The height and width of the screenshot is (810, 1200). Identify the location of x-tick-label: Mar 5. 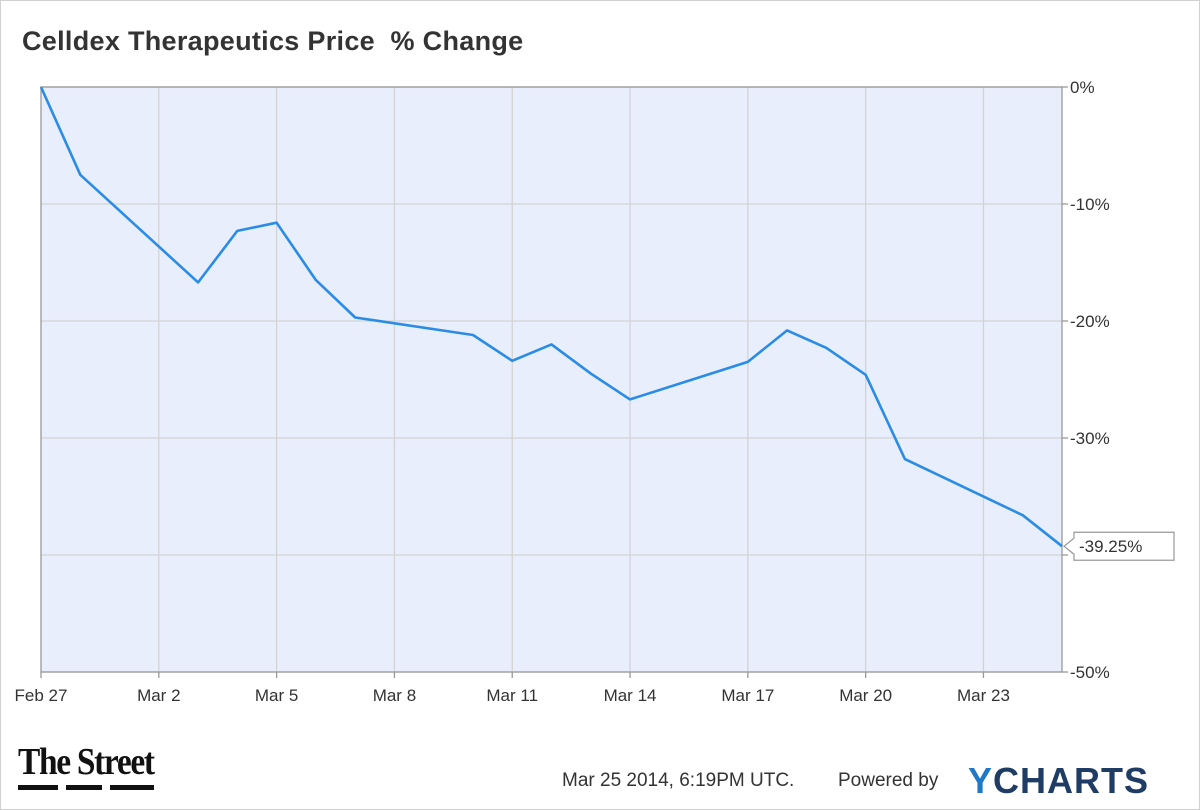
(276, 695).